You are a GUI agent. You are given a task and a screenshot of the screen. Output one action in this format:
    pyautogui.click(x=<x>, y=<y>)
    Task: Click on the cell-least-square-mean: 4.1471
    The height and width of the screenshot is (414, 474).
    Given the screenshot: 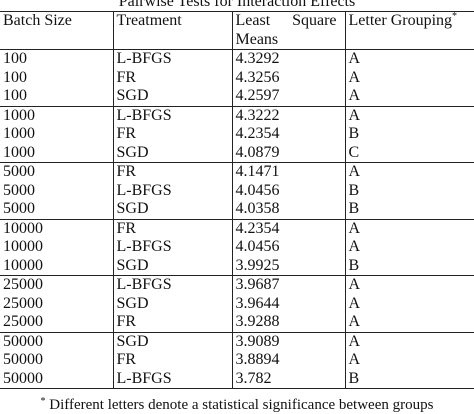 What is the action you would take?
    pyautogui.click(x=288, y=172)
    